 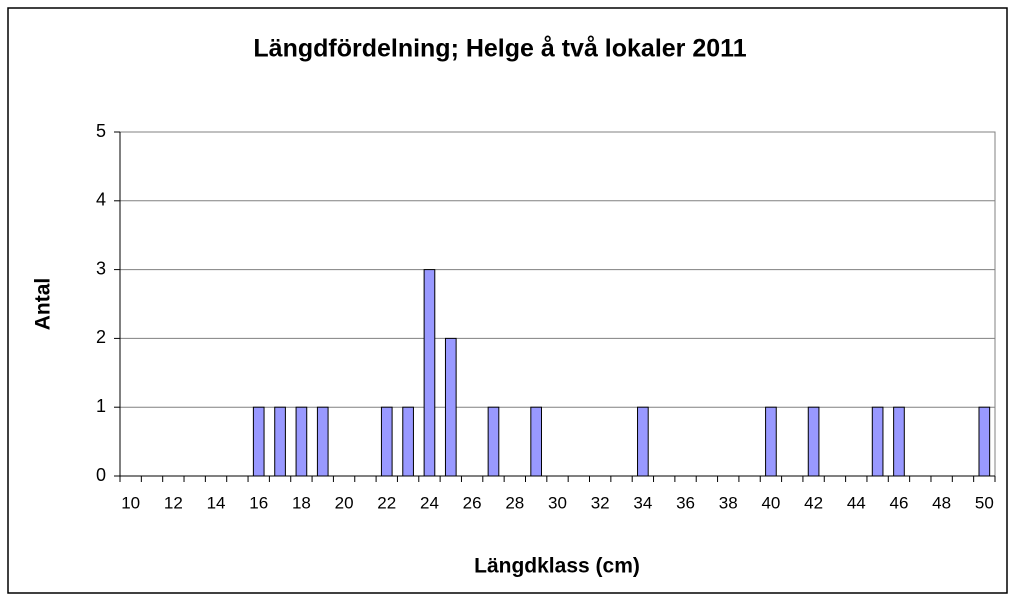 I want to click on y-tick-label: 2, so click(x=101, y=337).